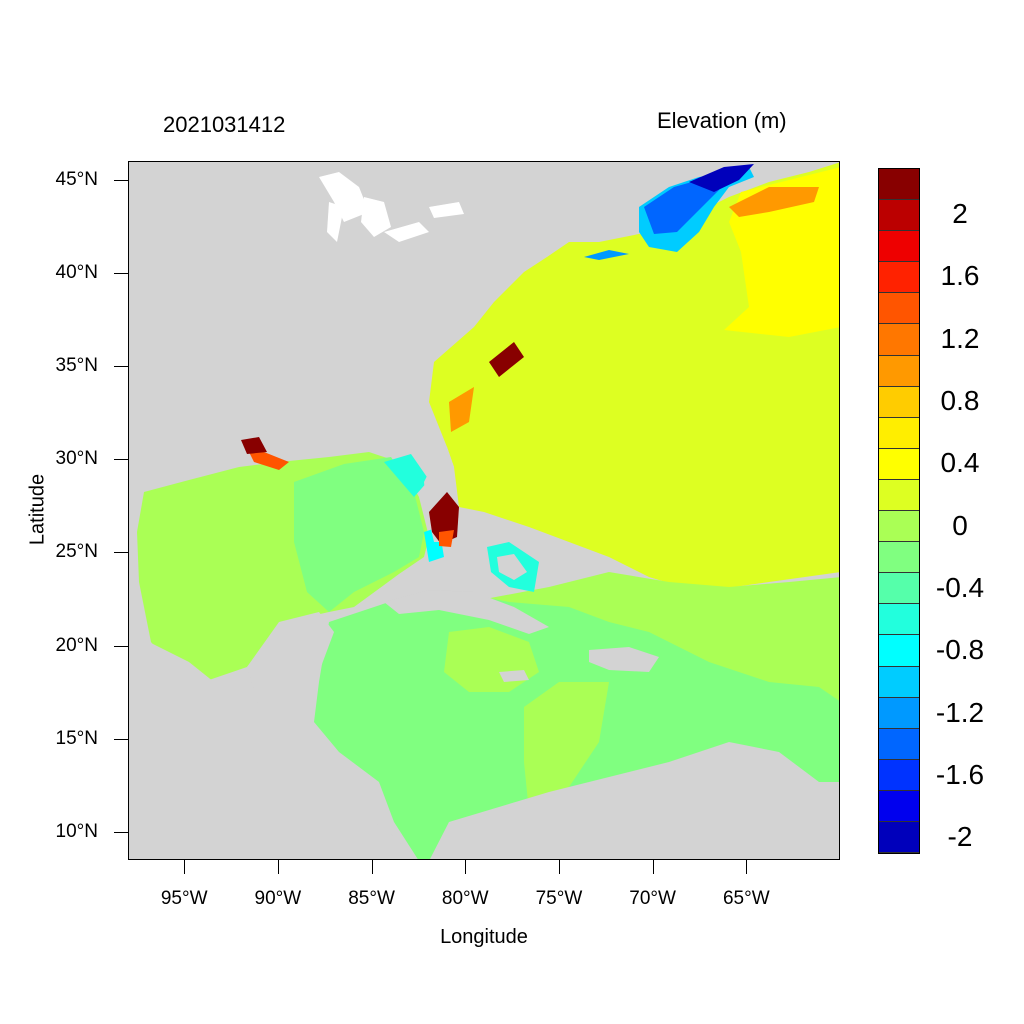 This screenshot has width=1024, height=1024. I want to click on caribbean-south-patch, so click(566, 747).